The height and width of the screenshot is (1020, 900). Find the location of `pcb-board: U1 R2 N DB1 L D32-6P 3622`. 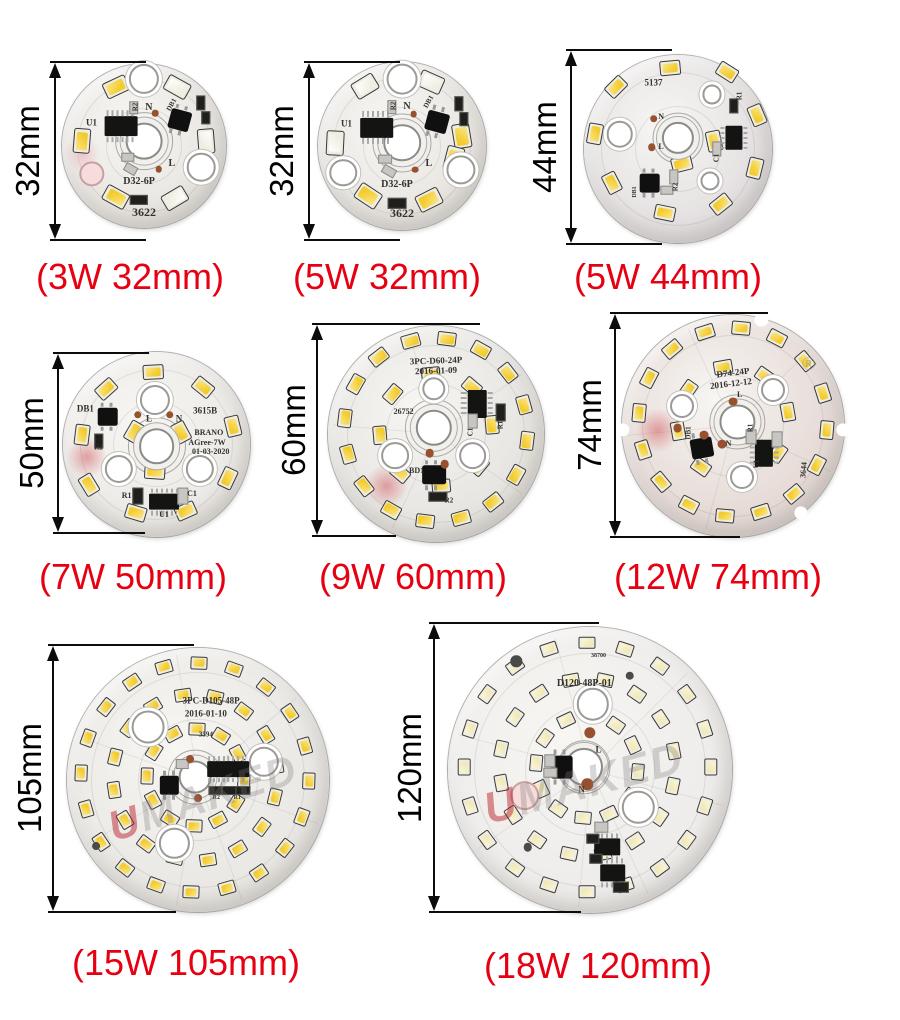

pcb-board: U1 R2 N DB1 L D32-6P 3622 is located at coordinates (402, 146).